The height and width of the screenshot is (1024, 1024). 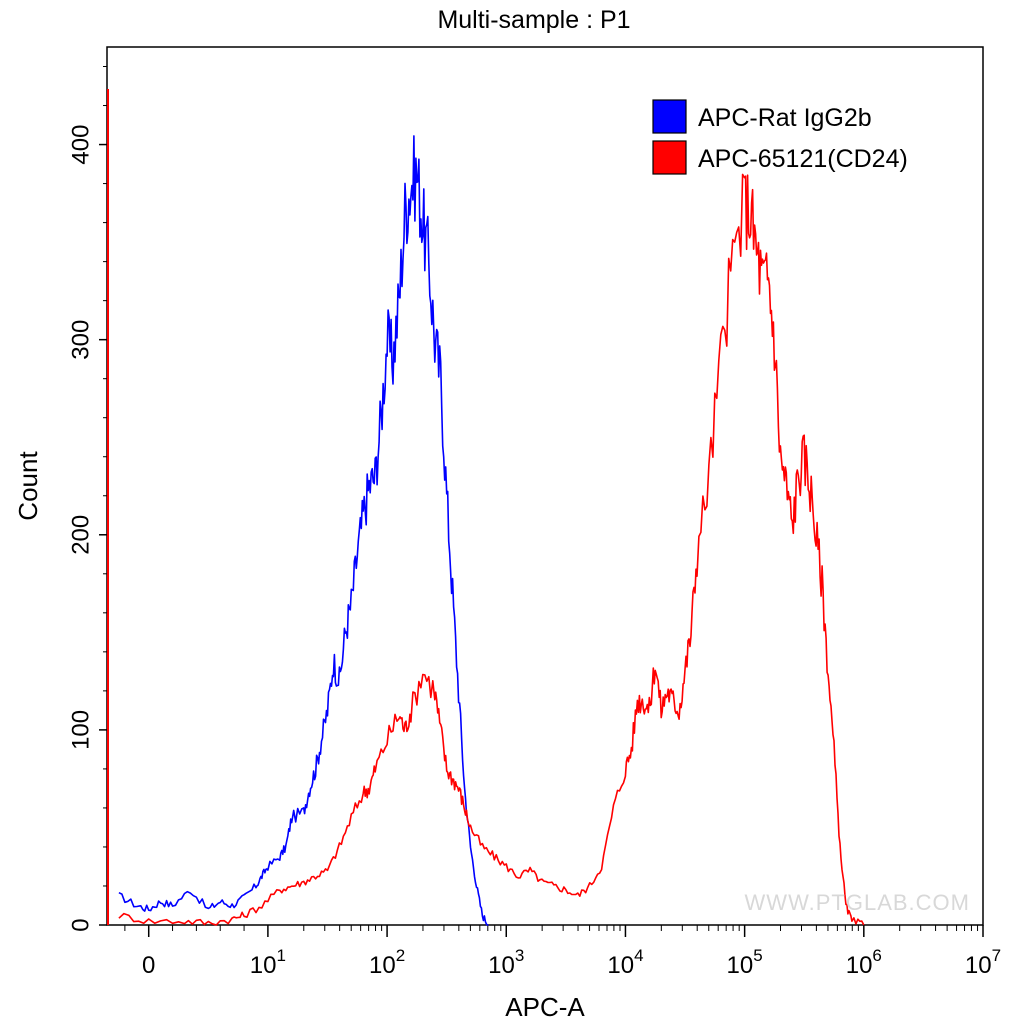 I want to click on x-tick-label: 10⁵, so click(x=745, y=962).